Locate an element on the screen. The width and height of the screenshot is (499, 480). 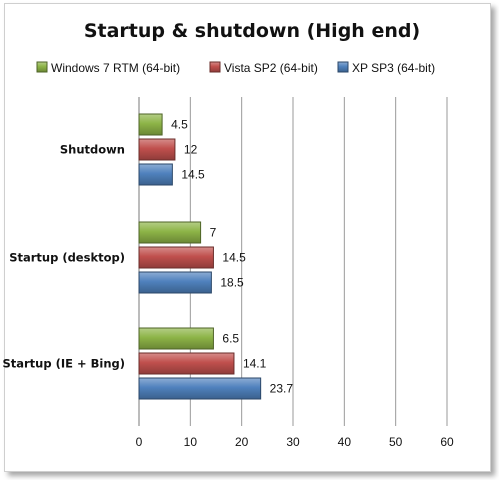
chart-title: Startup & shutdown (High end) is located at coordinates (252, 31).